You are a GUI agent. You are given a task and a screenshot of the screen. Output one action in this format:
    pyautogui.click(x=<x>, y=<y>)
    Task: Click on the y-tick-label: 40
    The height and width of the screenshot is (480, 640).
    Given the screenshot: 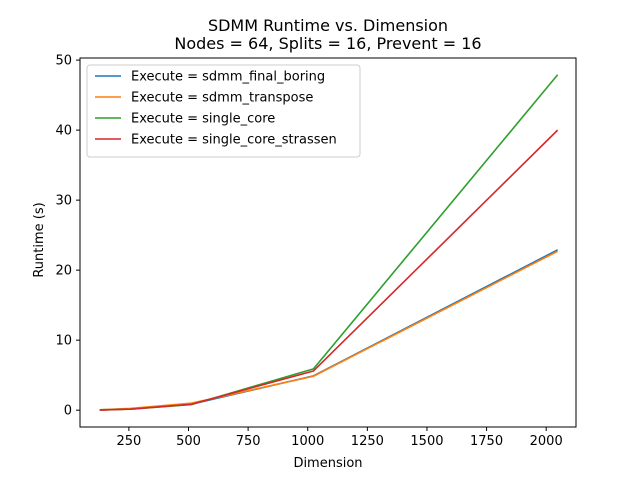 What is the action you would take?
    pyautogui.click(x=63, y=131)
    